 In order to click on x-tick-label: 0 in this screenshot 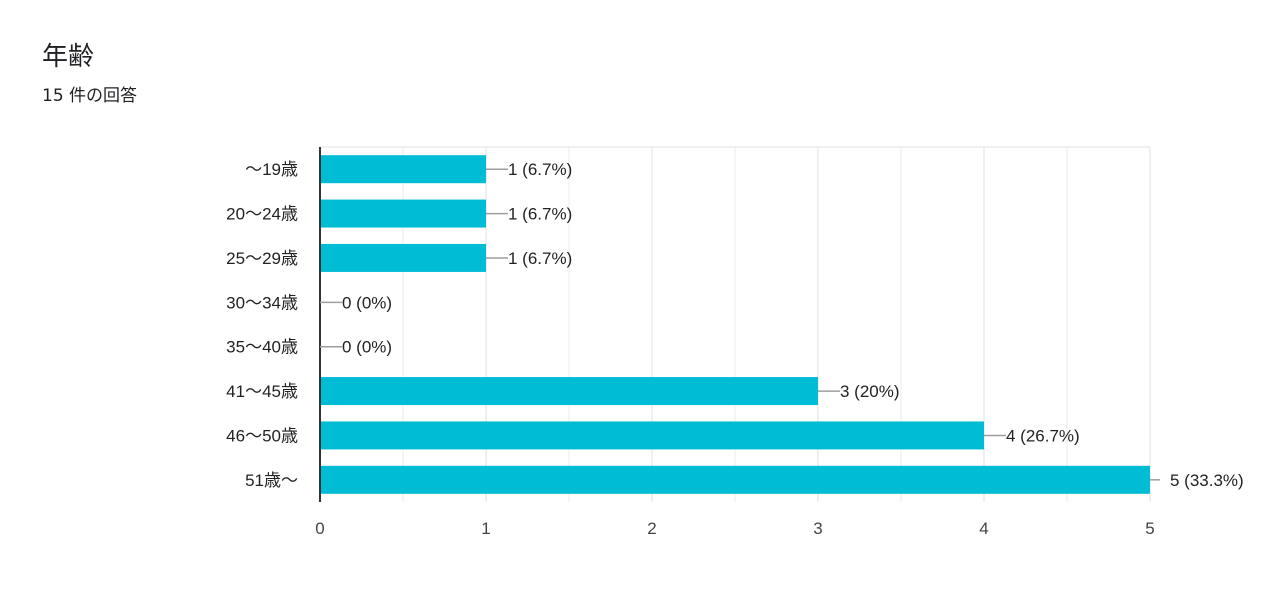, I will do `click(319, 528)`.